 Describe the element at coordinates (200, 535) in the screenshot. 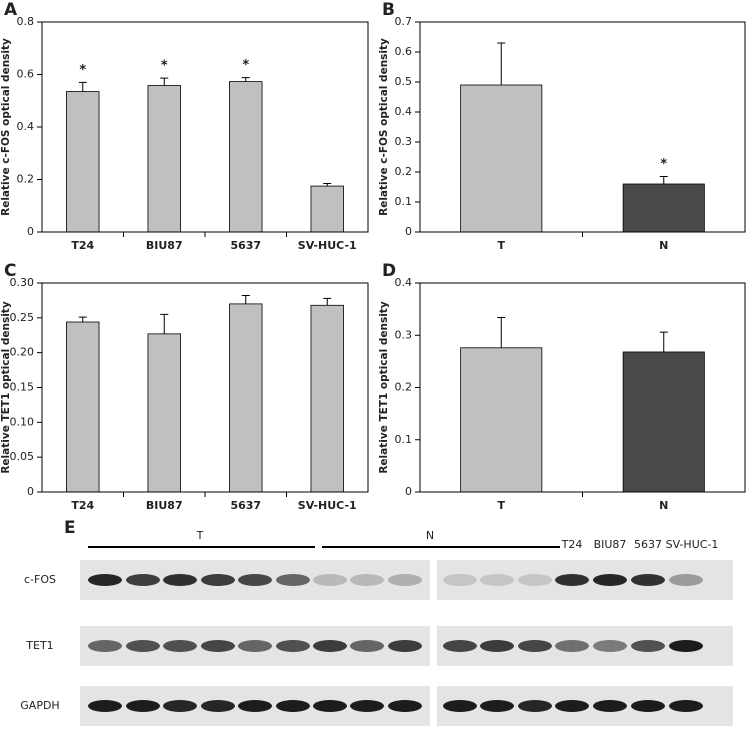

I see `group-label: T` at that location.